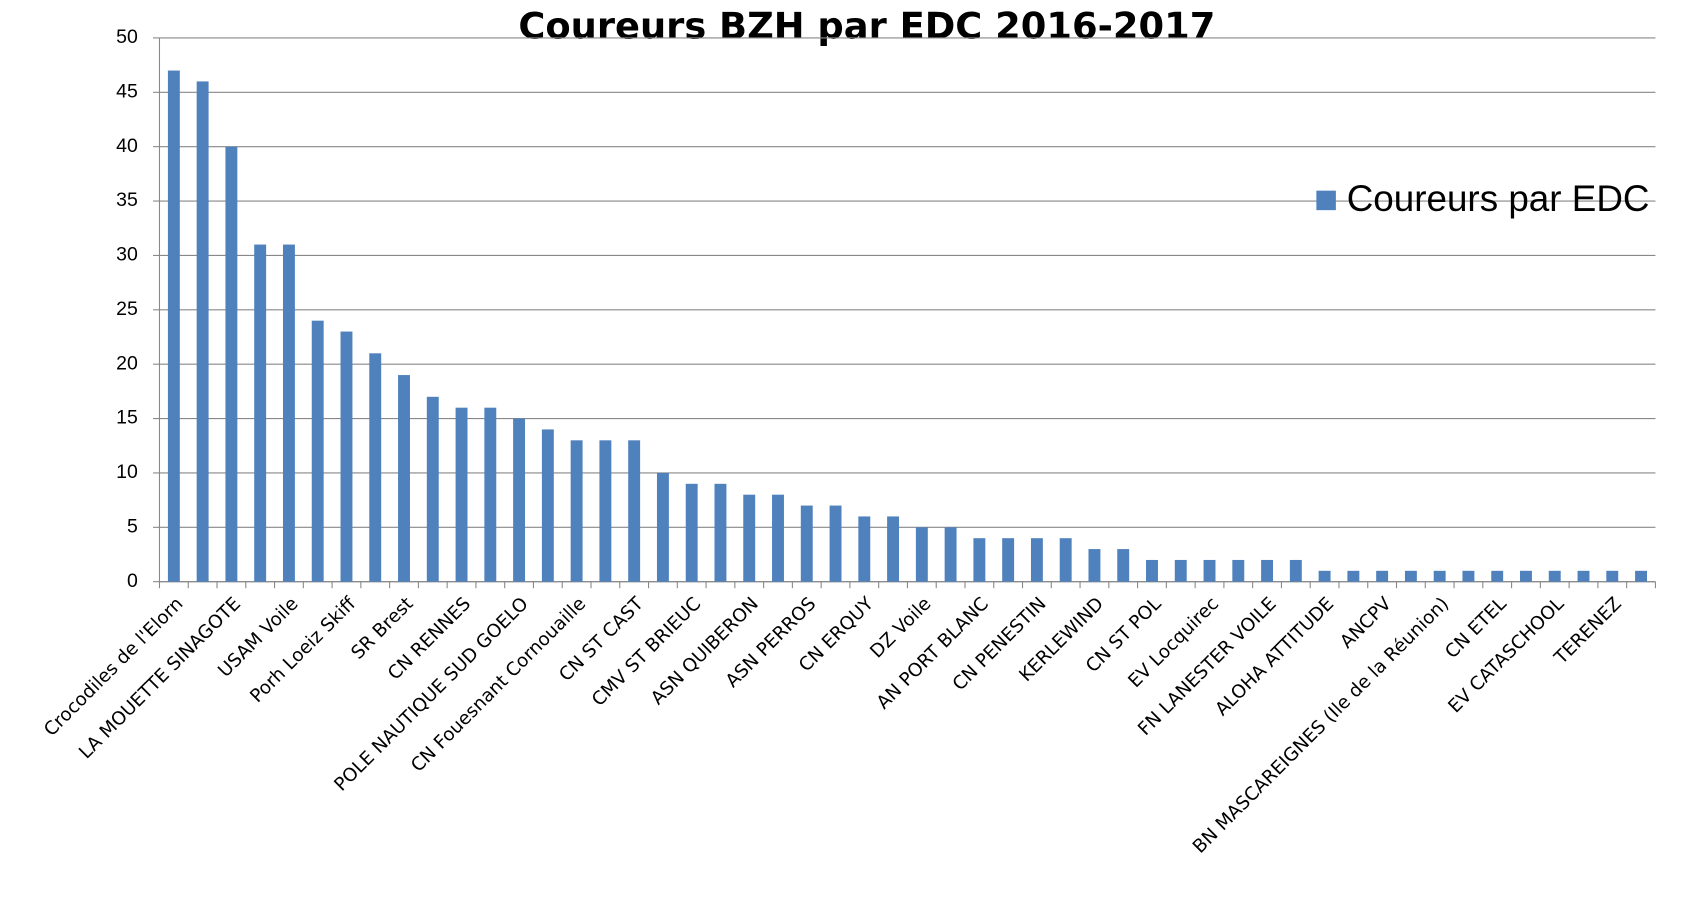 The height and width of the screenshot is (911, 1699). Describe the element at coordinates (127, 255) in the screenshot. I see `y-tick-label: 30` at that location.